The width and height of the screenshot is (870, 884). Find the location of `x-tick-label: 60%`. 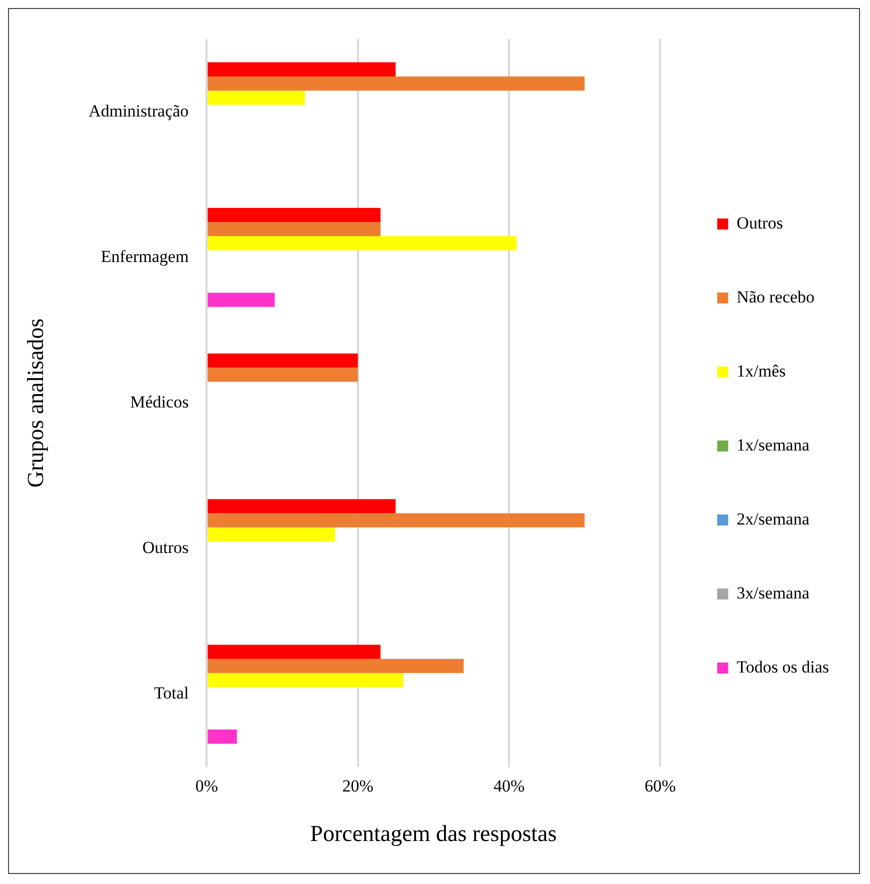

x-tick-label: 60% is located at coordinates (660, 786).